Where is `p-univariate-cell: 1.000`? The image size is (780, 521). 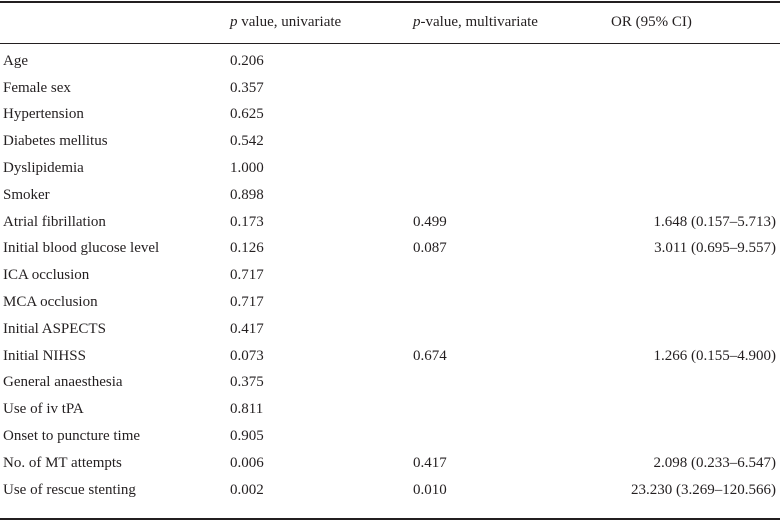
p-univariate-cell: 1.000 is located at coordinates (247, 168).